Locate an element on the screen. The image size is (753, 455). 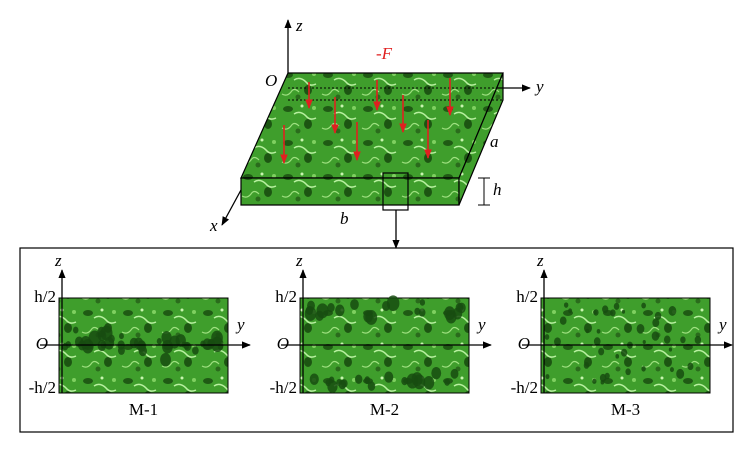
dim-b: b is located at coordinates (344, 218).